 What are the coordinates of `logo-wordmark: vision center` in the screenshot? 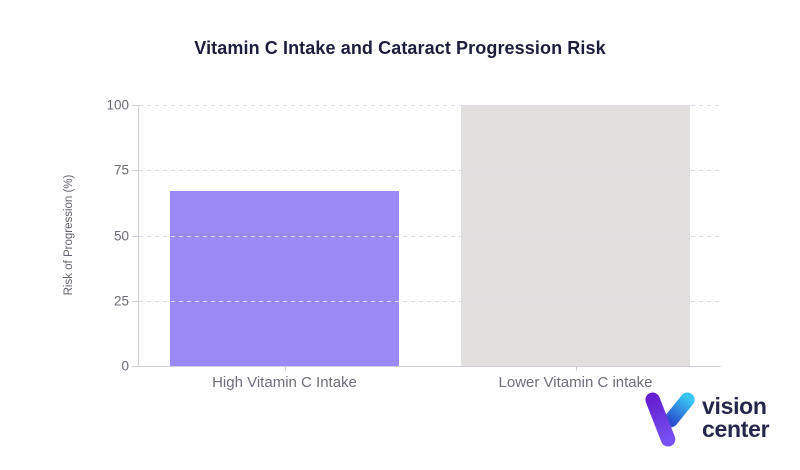 It's located at (736, 417).